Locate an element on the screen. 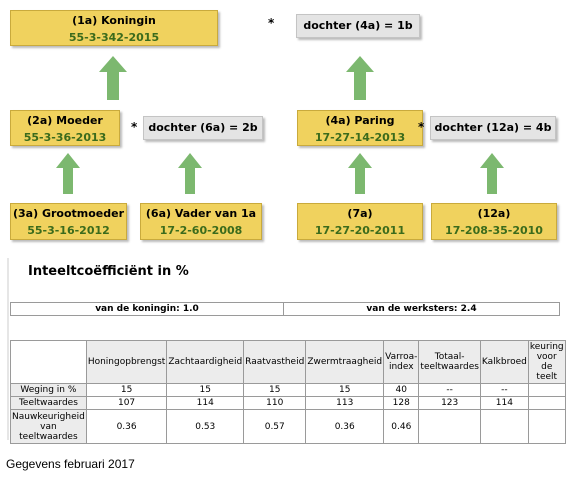 The height and width of the screenshot is (479, 570). box-code: 55-3-36-2013 is located at coordinates (65, 137).